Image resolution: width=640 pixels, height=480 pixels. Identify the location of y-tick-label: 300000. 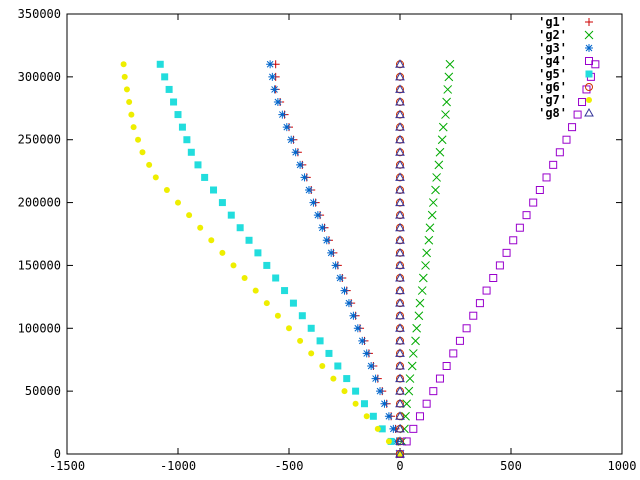
(39, 77).